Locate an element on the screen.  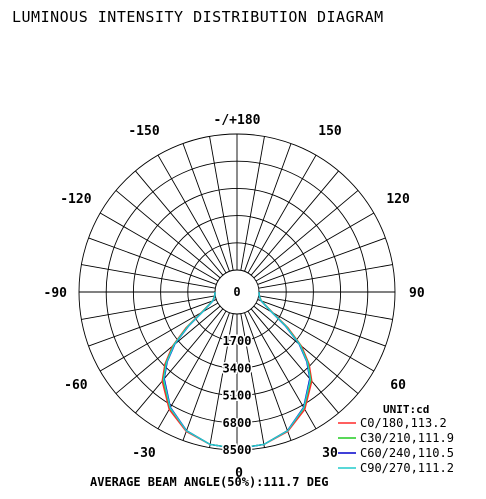
intensity-curves is located at coordinates (237, 370).